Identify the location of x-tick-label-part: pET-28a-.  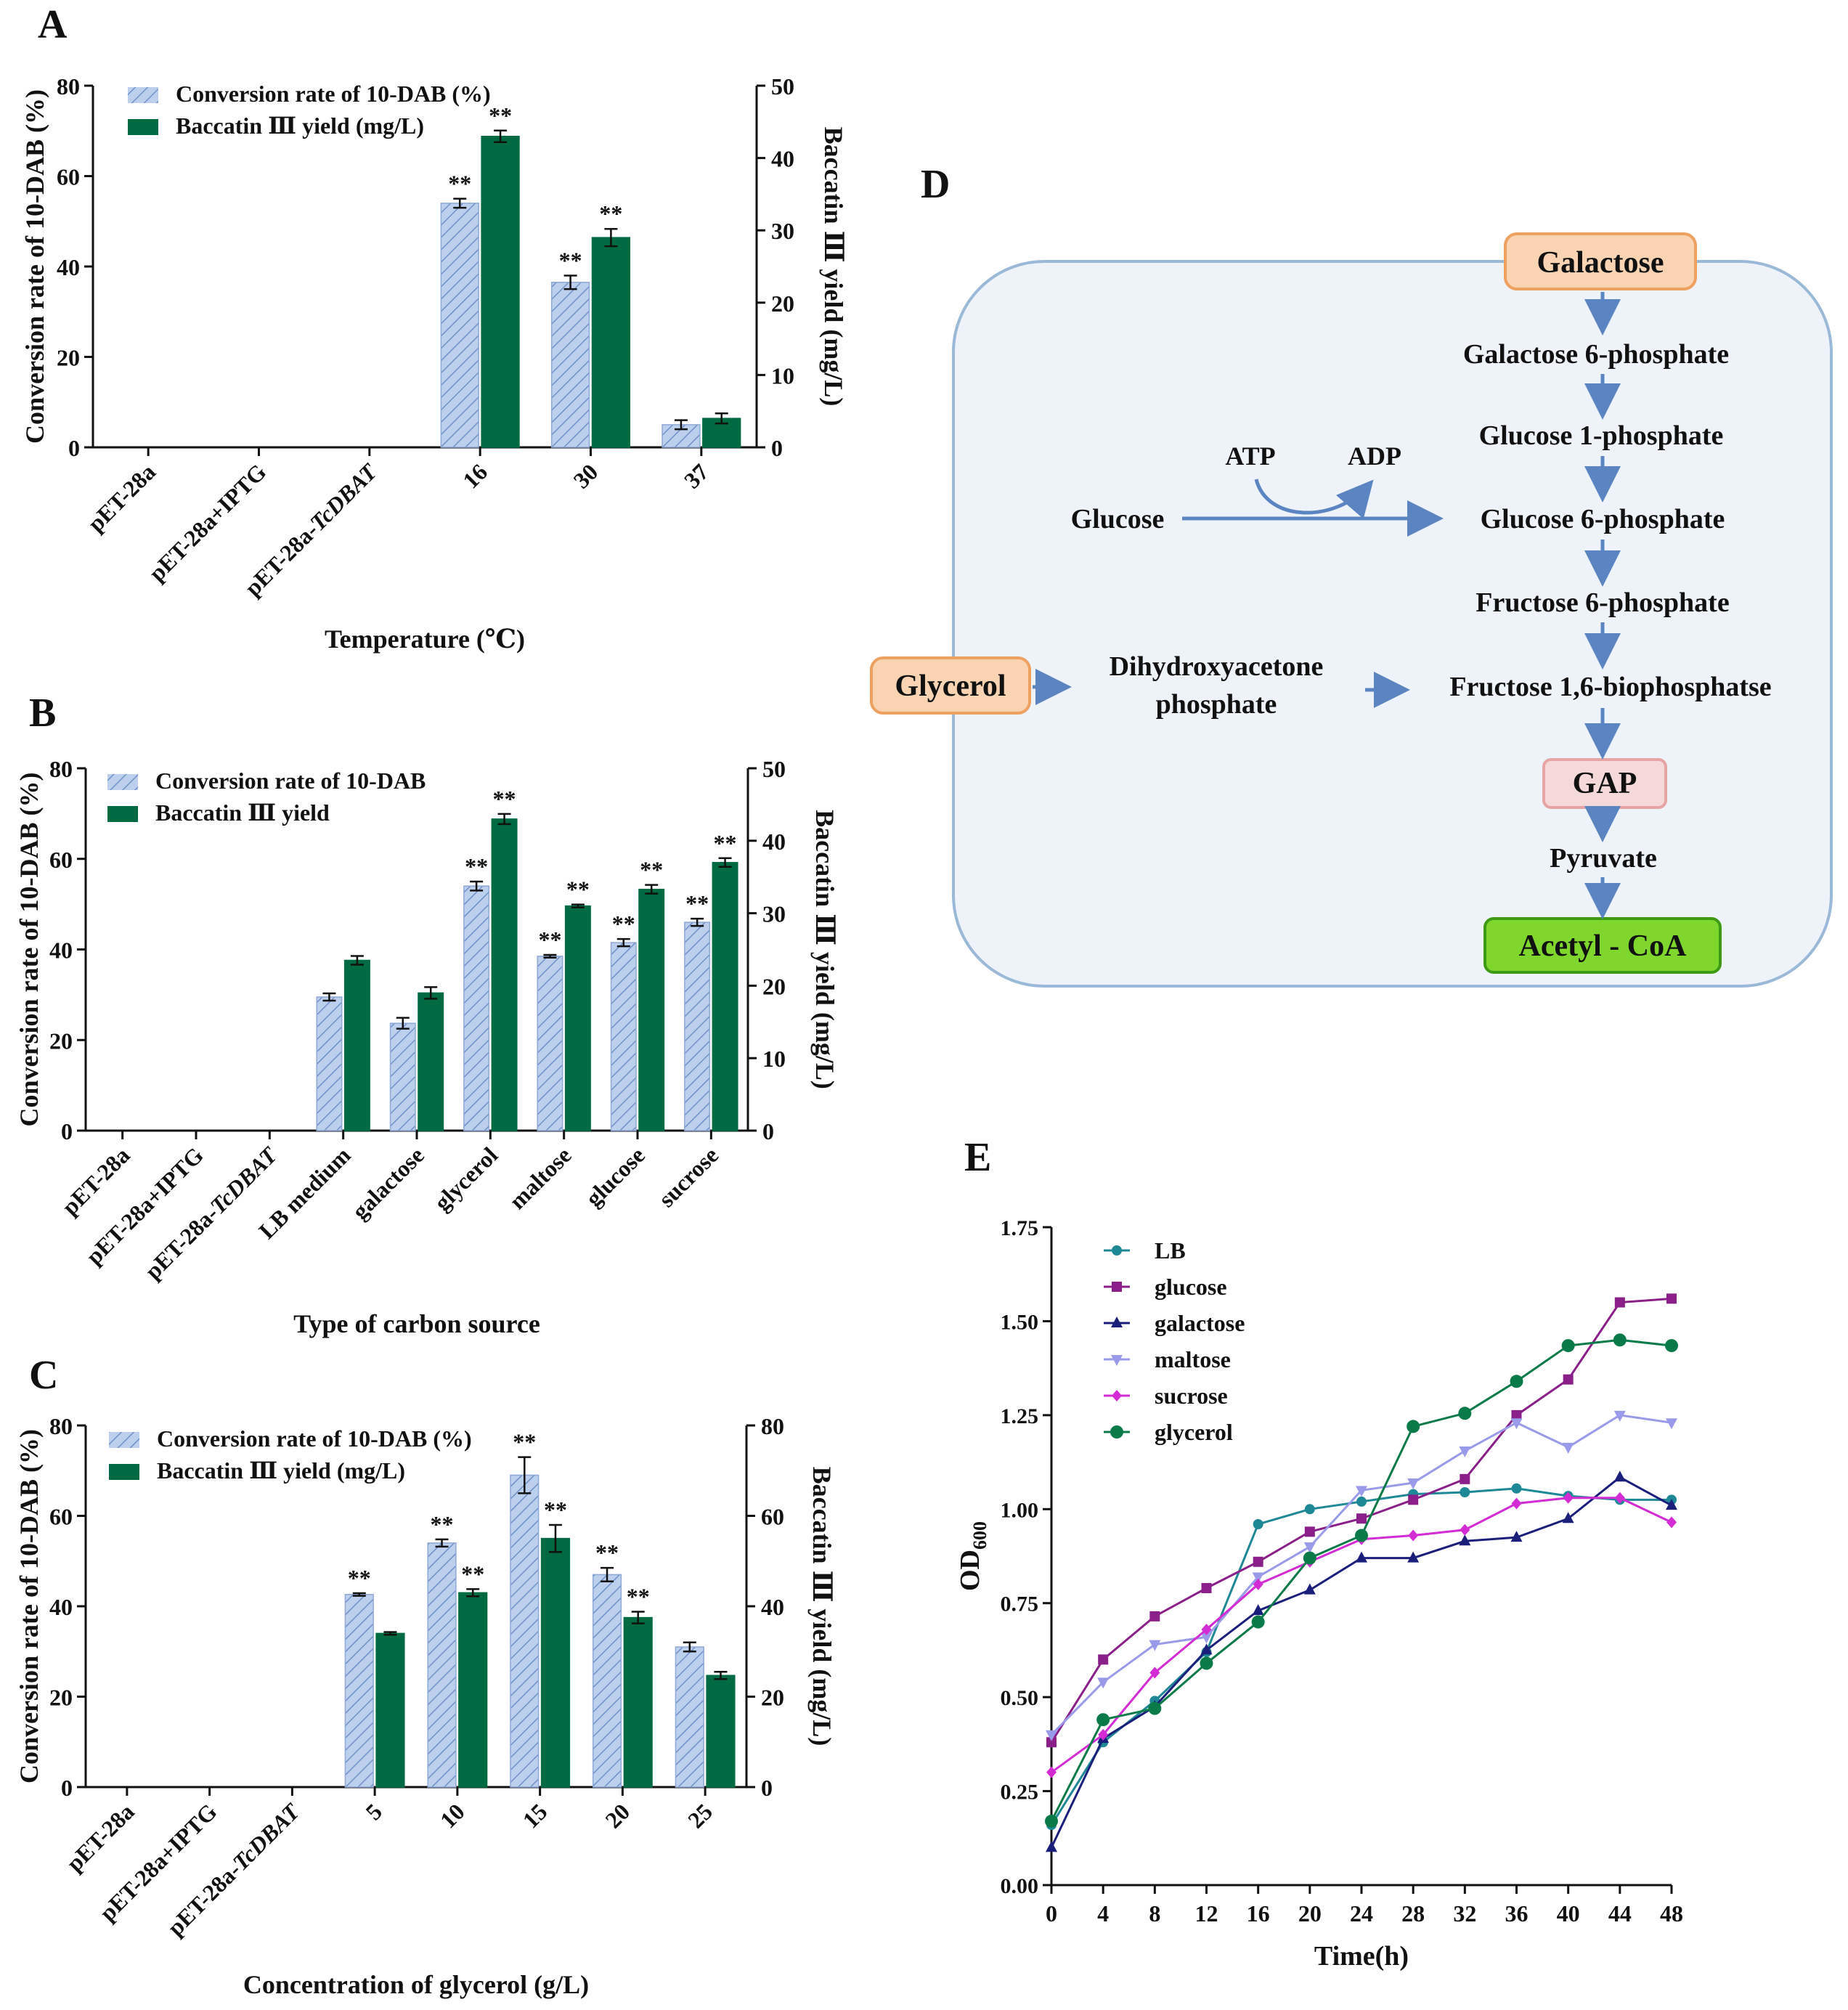
(281, 559).